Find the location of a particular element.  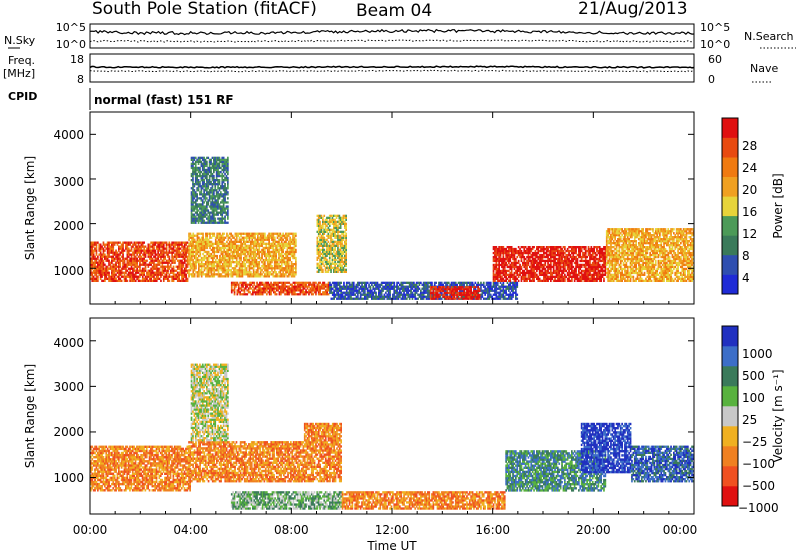

freq-label: Freq. is located at coordinates (21, 60).